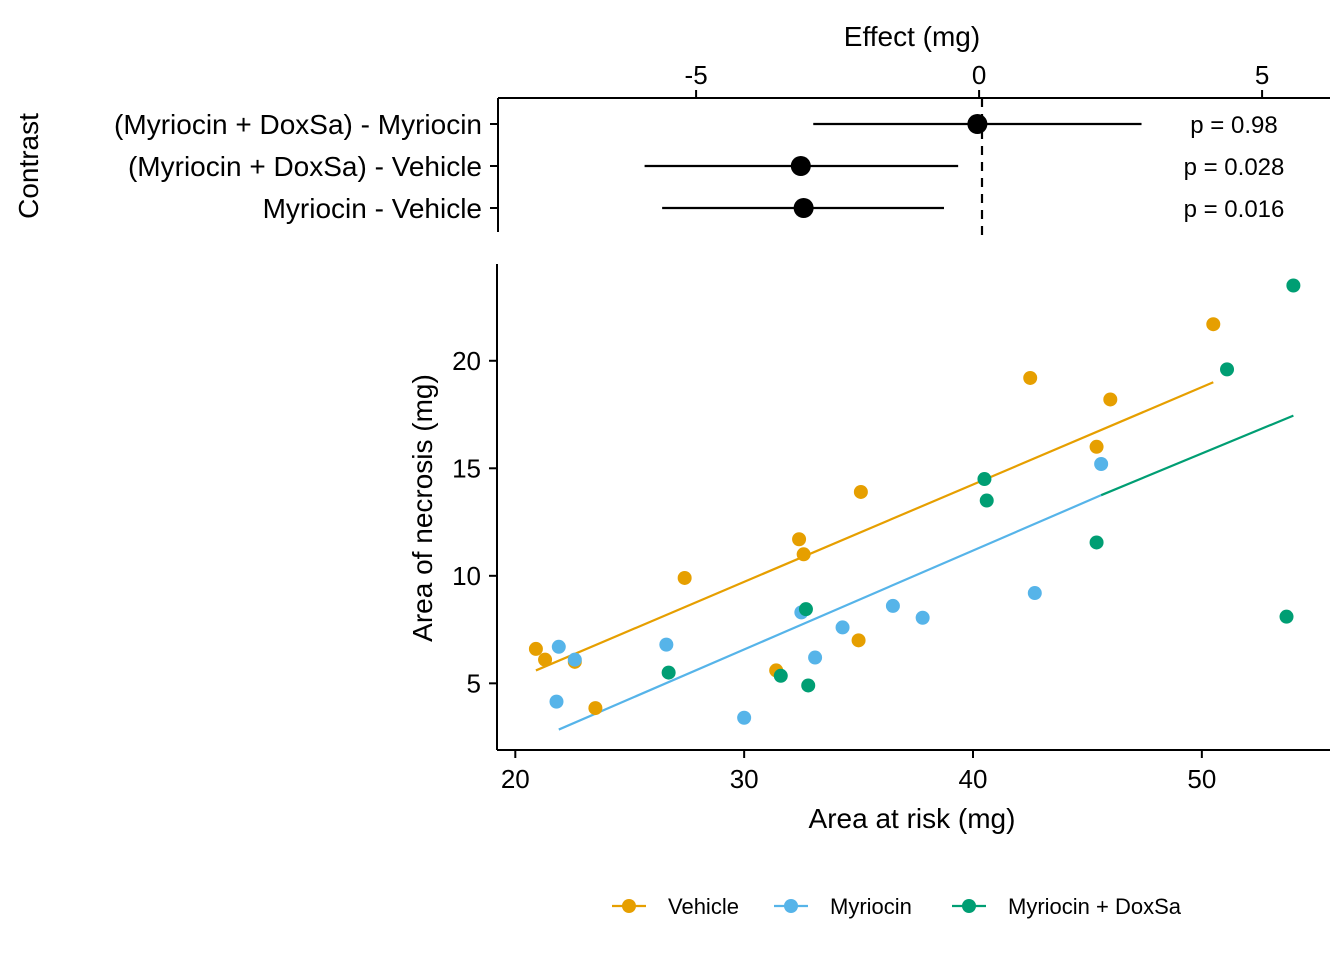 This screenshot has width=1344, height=960. Describe the element at coordinates (858, 772) in the screenshot. I see `scatter-x-ticks: 20 30 40 50` at that location.